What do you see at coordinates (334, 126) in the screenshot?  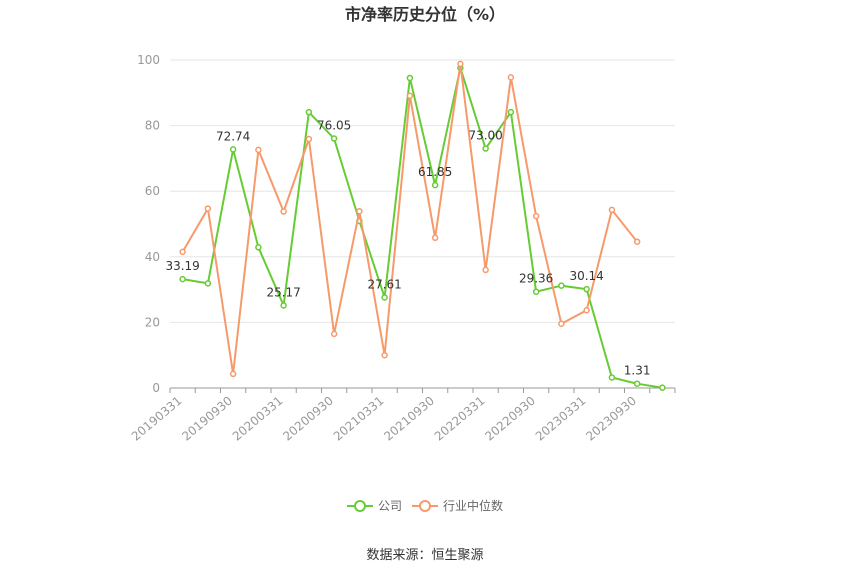 I see `data-label: 76.05` at bounding box center [334, 126].